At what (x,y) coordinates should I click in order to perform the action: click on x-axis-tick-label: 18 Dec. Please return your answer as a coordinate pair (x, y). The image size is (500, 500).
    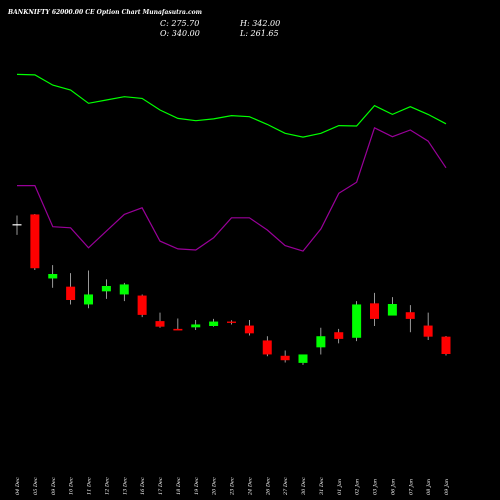
    Looking at the image, I should click on (179, 486).